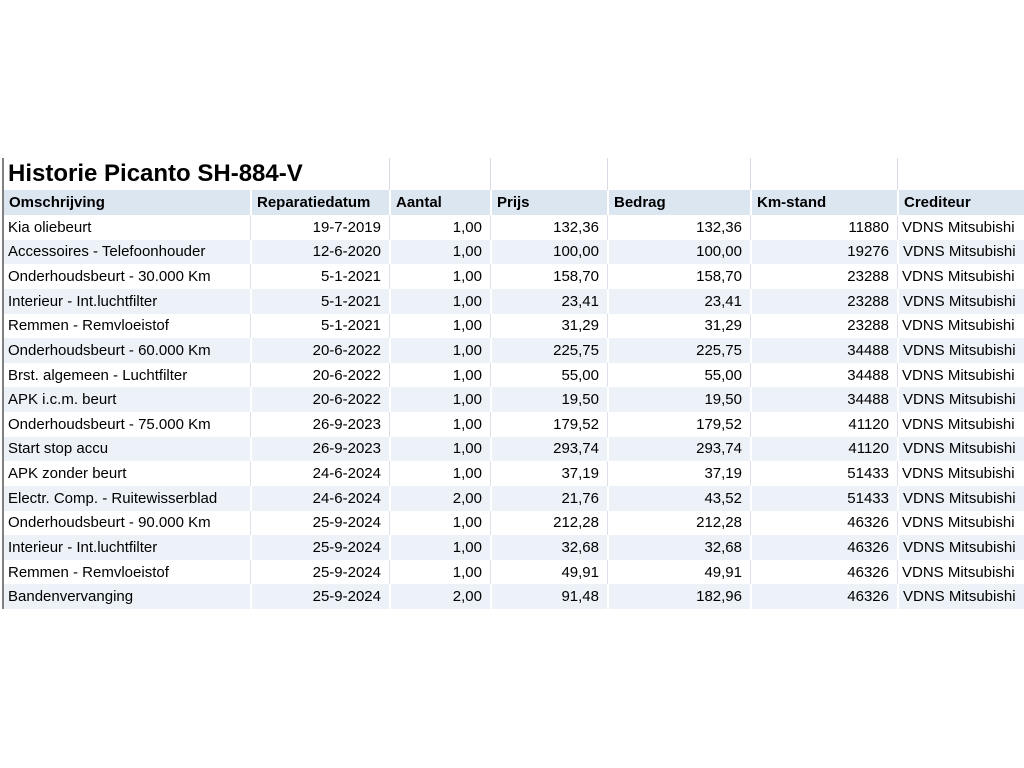  What do you see at coordinates (113, 498) in the screenshot?
I see `table-cell: Electr. Comp. - Ruitewisserblad` at bounding box center [113, 498].